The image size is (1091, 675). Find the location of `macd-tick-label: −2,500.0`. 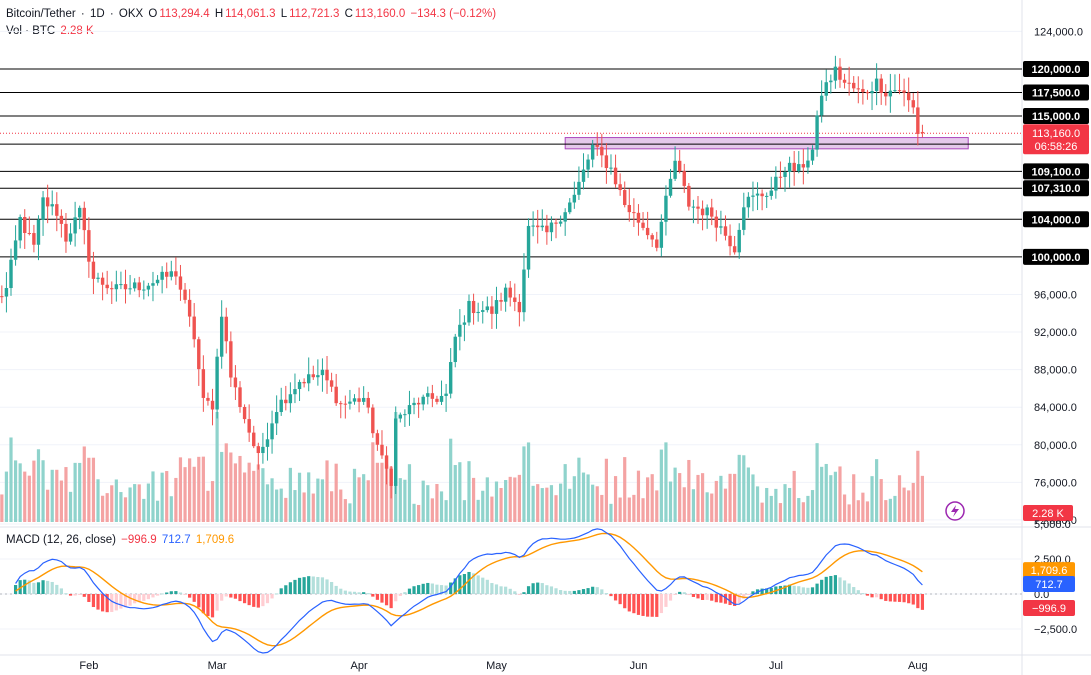

macd-tick-label: −2,500.0 is located at coordinates (1055, 630).